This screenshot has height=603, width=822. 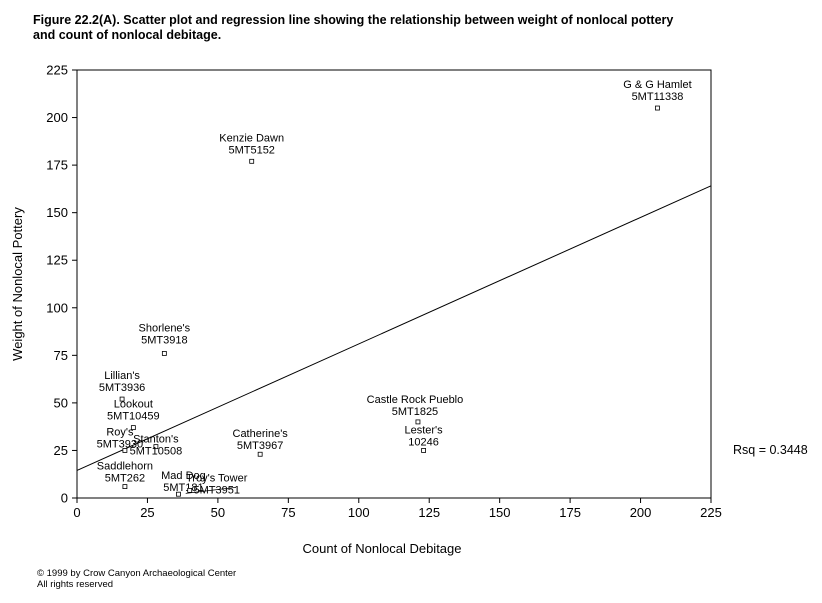 What do you see at coordinates (415, 400) in the screenshot?
I see `point-label: Castle Rock Pueblo` at bounding box center [415, 400].